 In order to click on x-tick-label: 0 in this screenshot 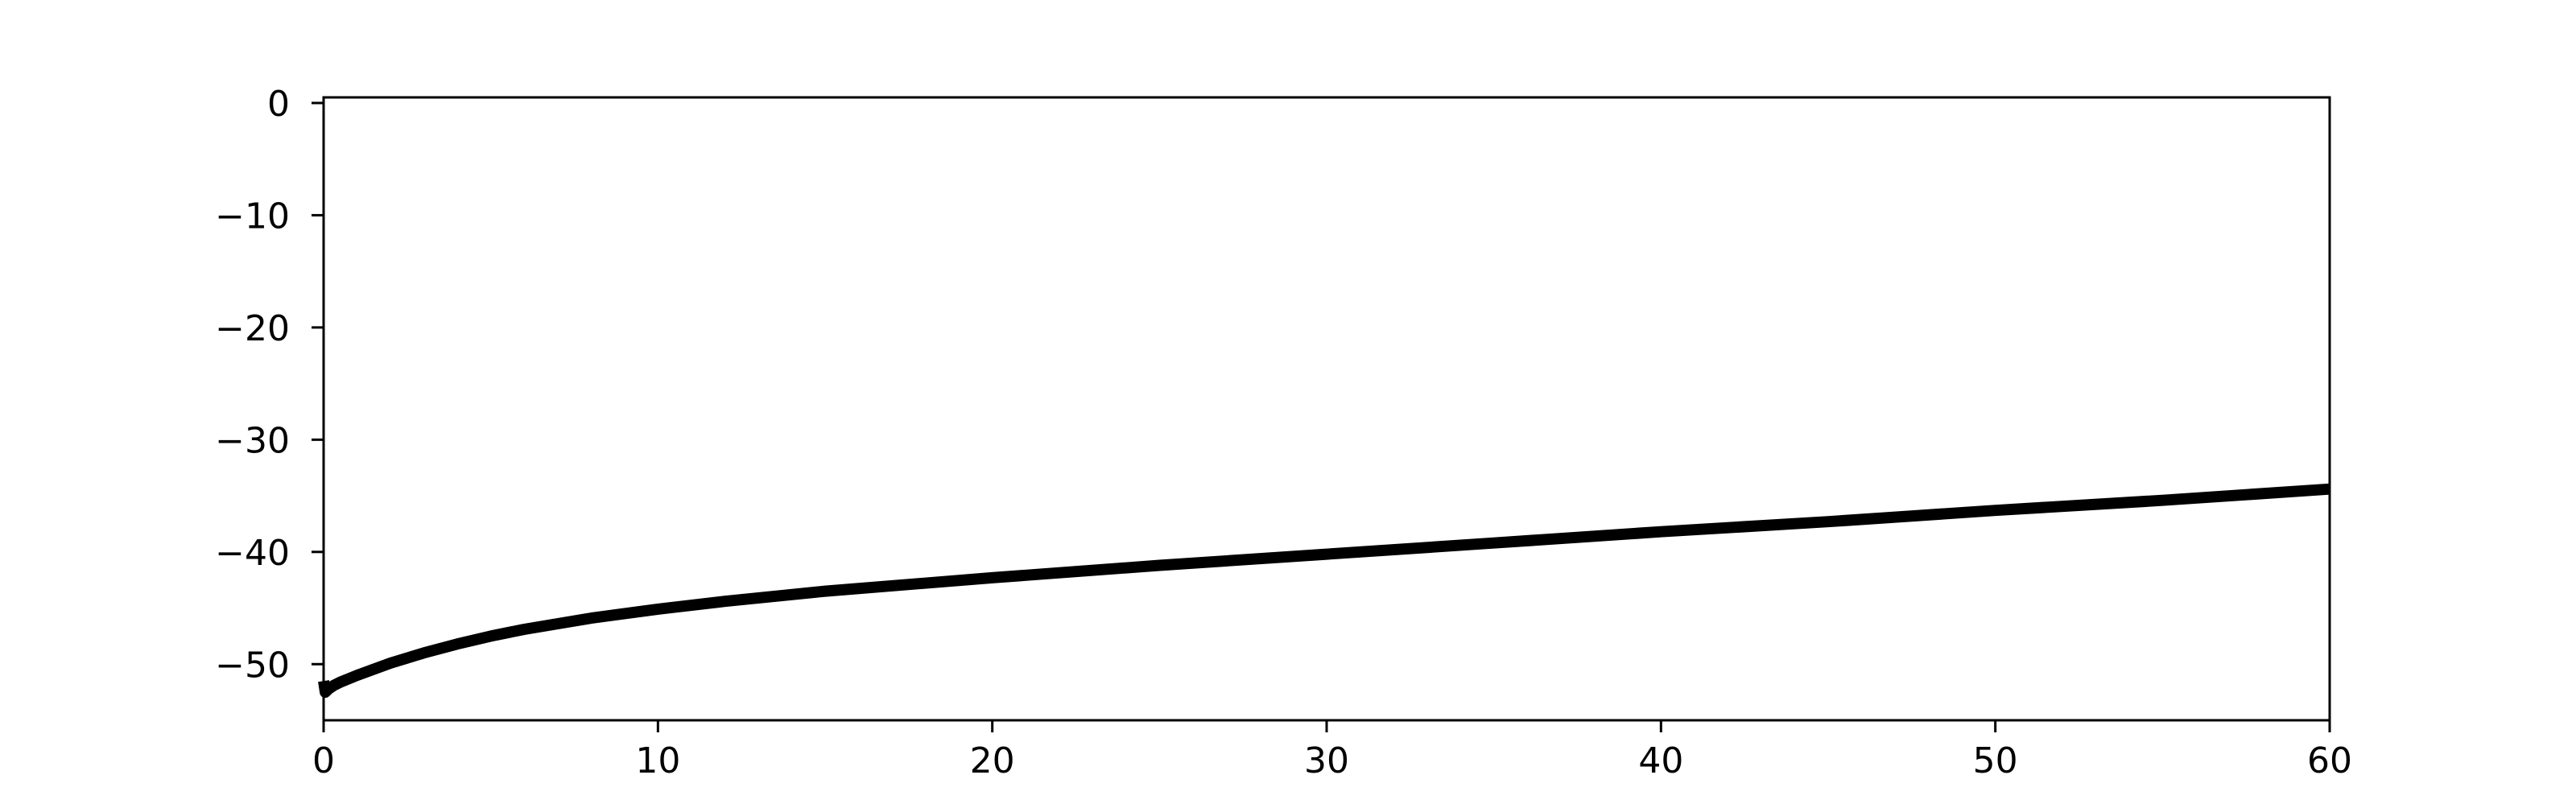, I will do `click(323, 760)`.